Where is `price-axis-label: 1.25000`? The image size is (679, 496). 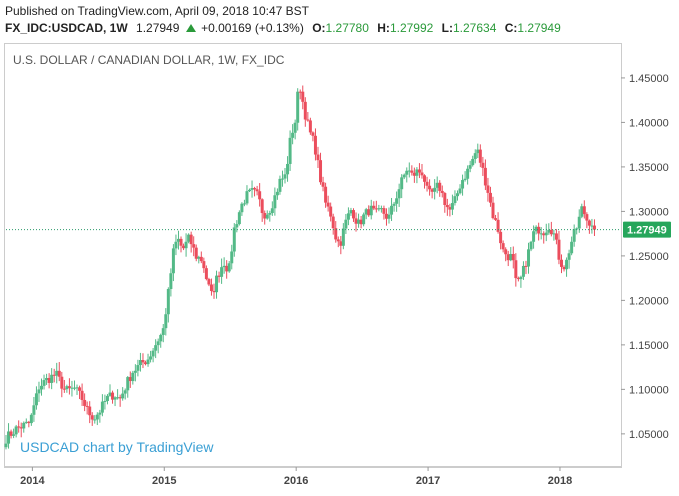
price-axis-label: 1.25000 is located at coordinates (649, 257).